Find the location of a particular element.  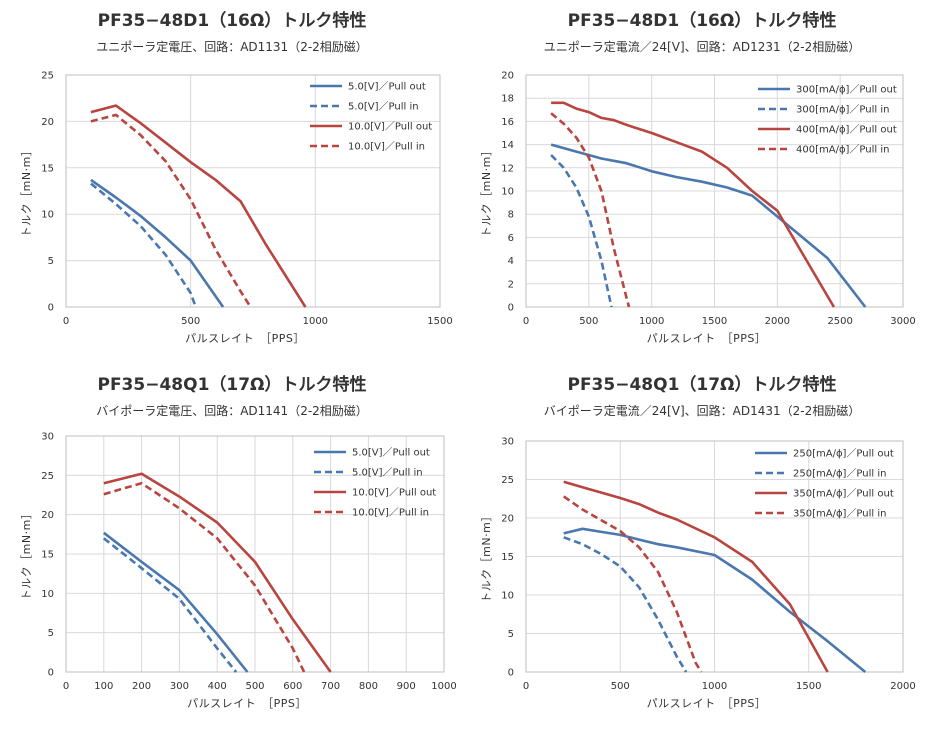

x-tick-label: 600 is located at coordinates (292, 686).